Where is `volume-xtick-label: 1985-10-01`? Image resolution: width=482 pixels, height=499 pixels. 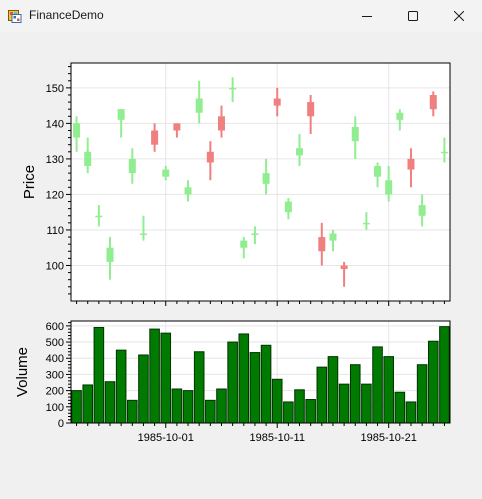 volume-xtick-label: 1985-10-01 is located at coordinates (166, 438).